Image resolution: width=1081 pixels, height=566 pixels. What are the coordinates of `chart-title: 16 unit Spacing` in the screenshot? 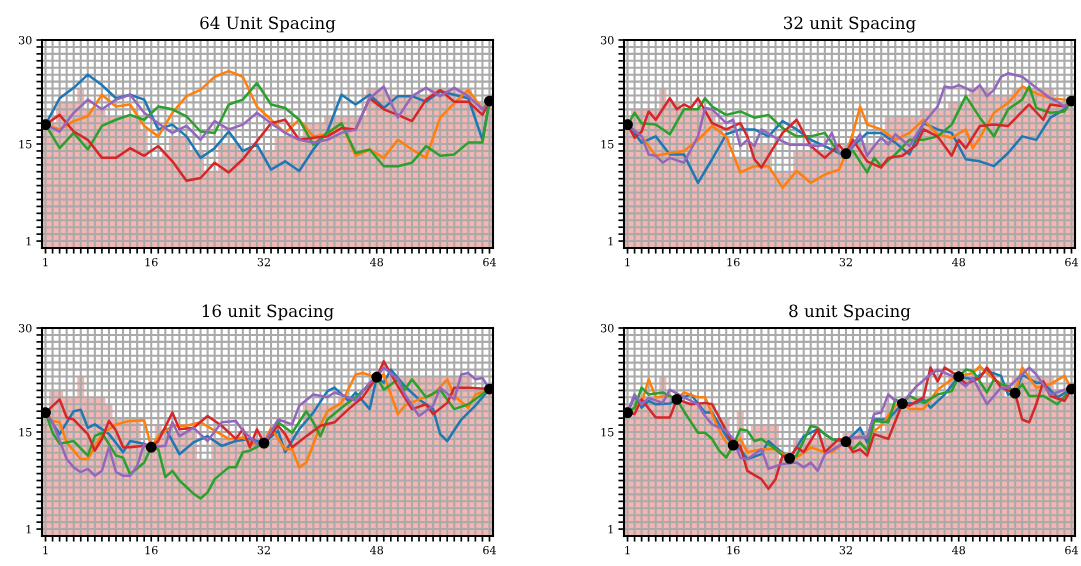 It's located at (268, 312).